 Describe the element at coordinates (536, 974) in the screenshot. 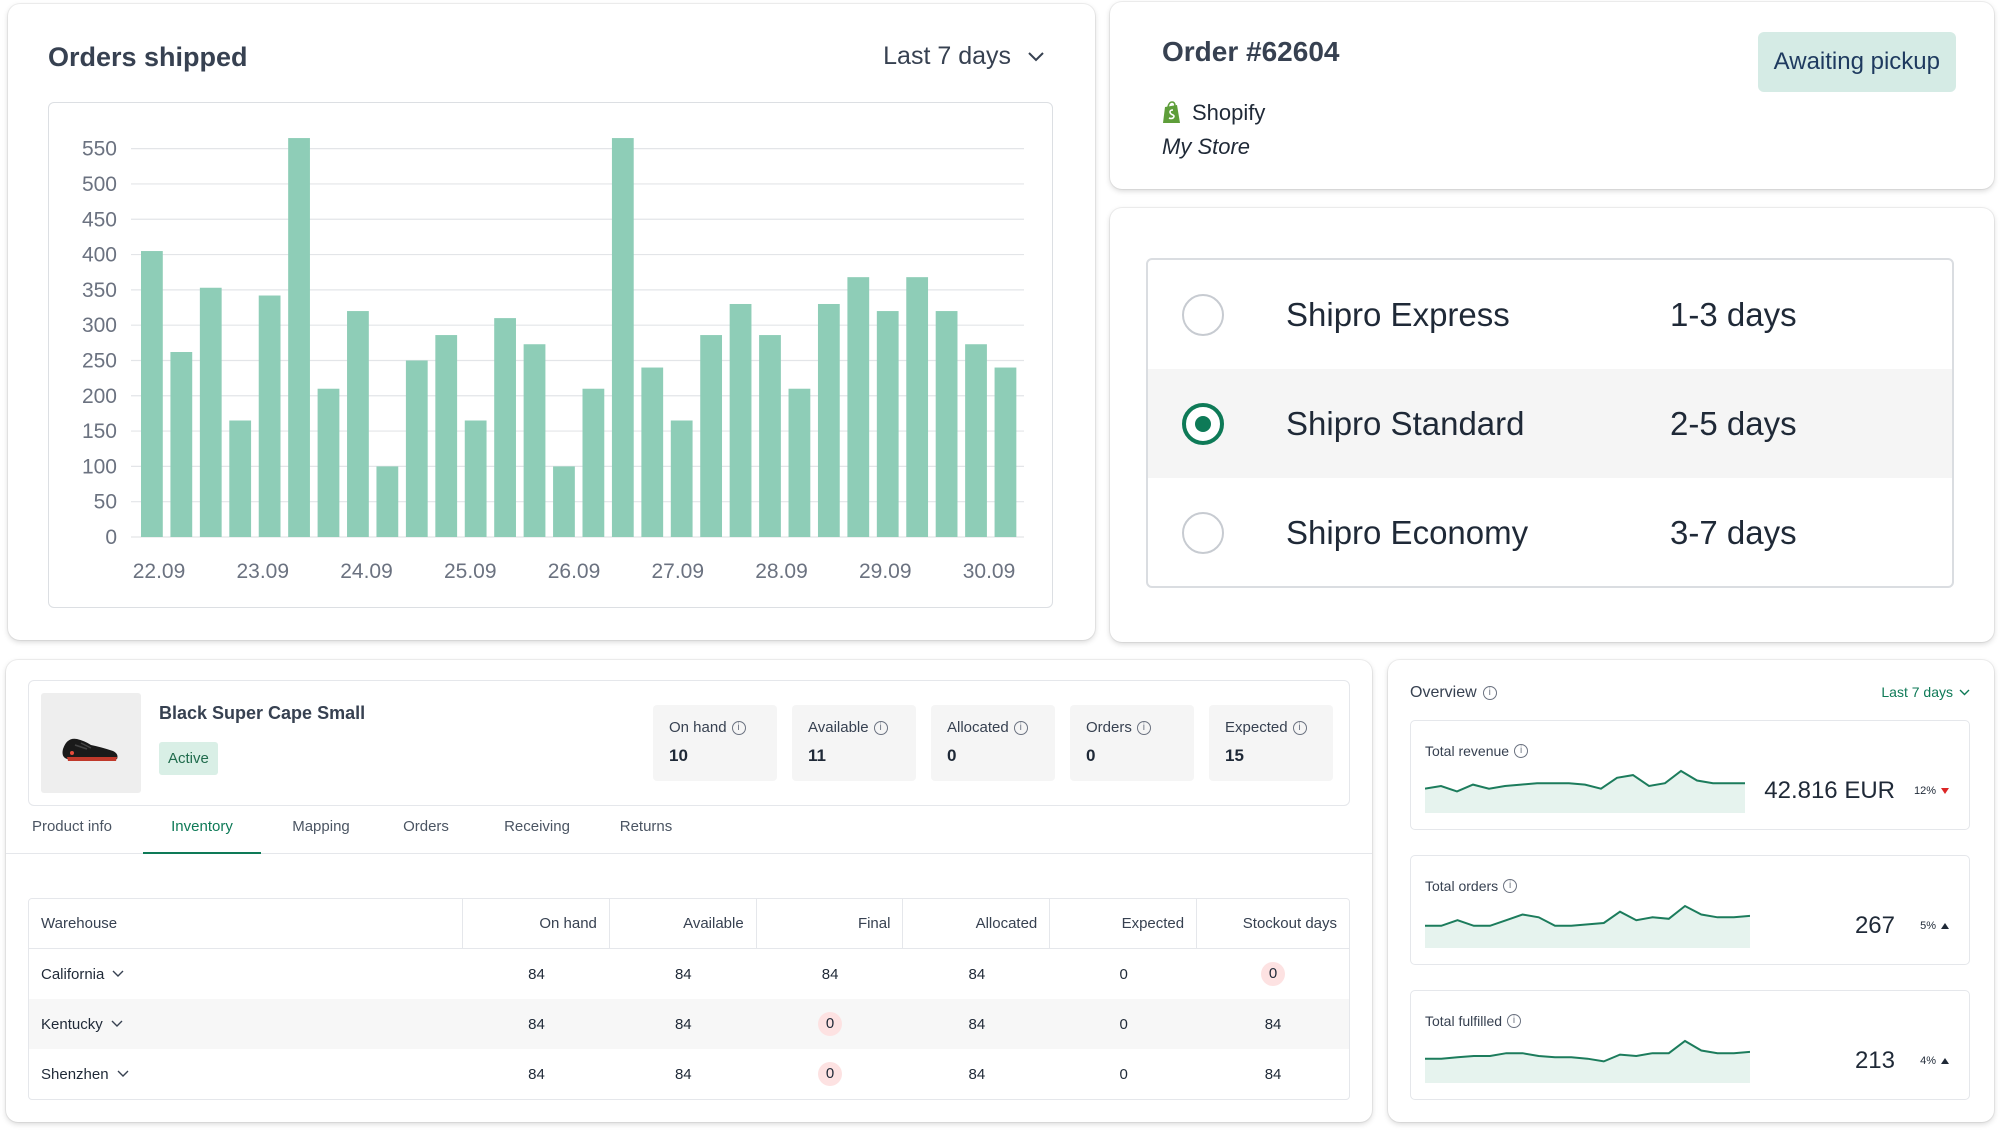

I see `cell-on-hand: 84` at that location.